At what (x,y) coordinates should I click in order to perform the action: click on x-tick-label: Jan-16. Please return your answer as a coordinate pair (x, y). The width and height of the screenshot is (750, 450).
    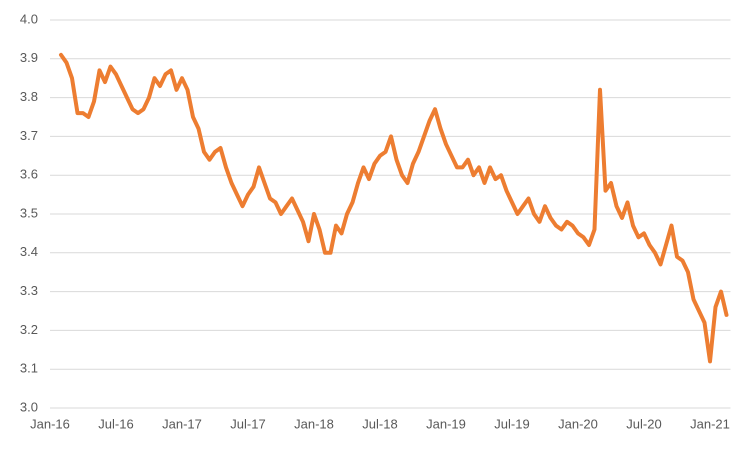
    Looking at the image, I should click on (50, 423).